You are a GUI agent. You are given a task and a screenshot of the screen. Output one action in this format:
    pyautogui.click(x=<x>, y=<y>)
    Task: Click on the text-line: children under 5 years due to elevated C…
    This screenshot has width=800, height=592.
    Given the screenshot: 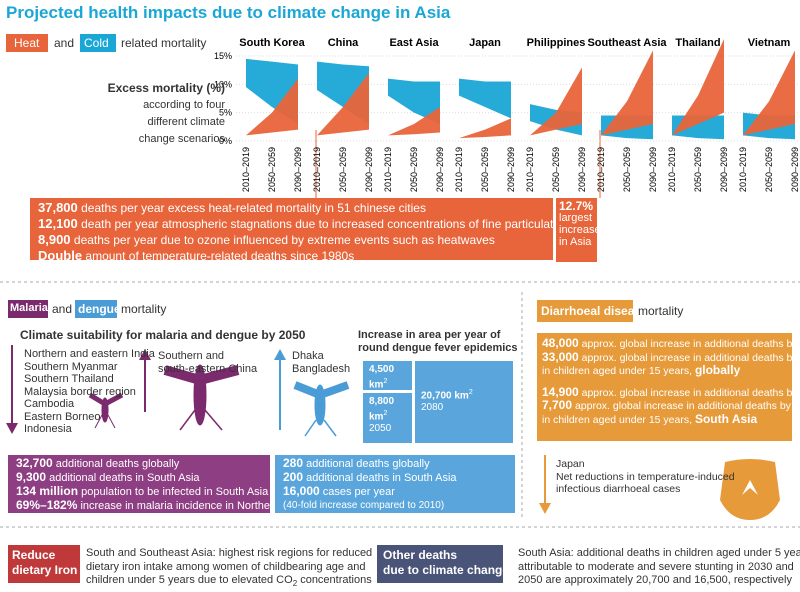 What is the action you would take?
    pyautogui.click(x=229, y=582)
    